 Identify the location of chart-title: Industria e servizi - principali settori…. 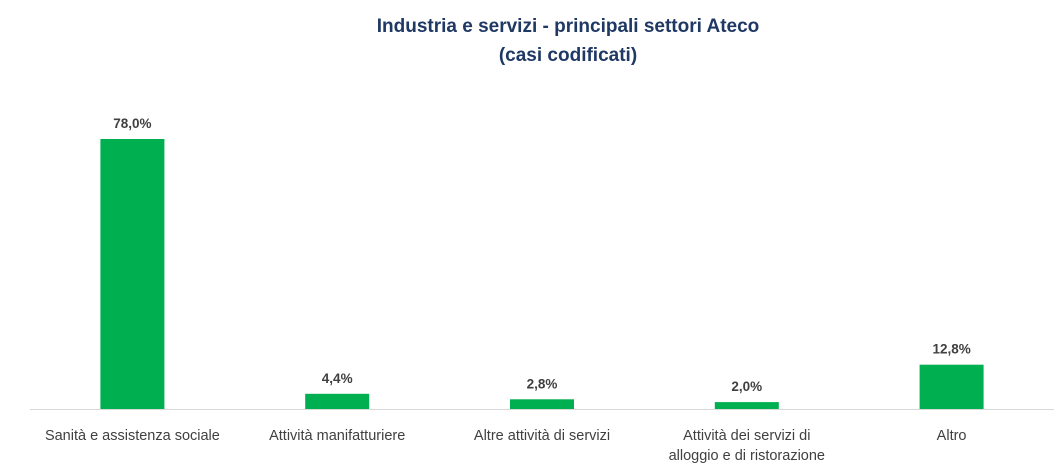
(568, 26).